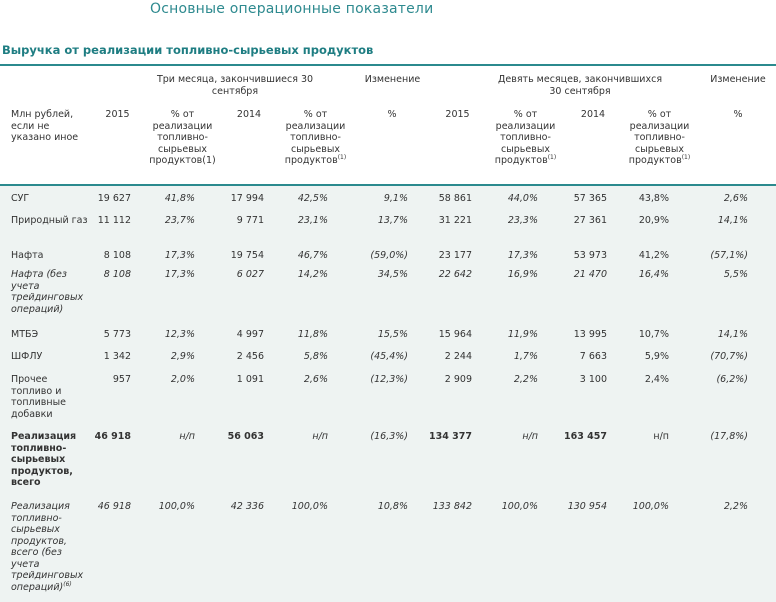 The width and height of the screenshot is (776, 602). I want to click on row-label: МТБЭ, so click(25, 334).